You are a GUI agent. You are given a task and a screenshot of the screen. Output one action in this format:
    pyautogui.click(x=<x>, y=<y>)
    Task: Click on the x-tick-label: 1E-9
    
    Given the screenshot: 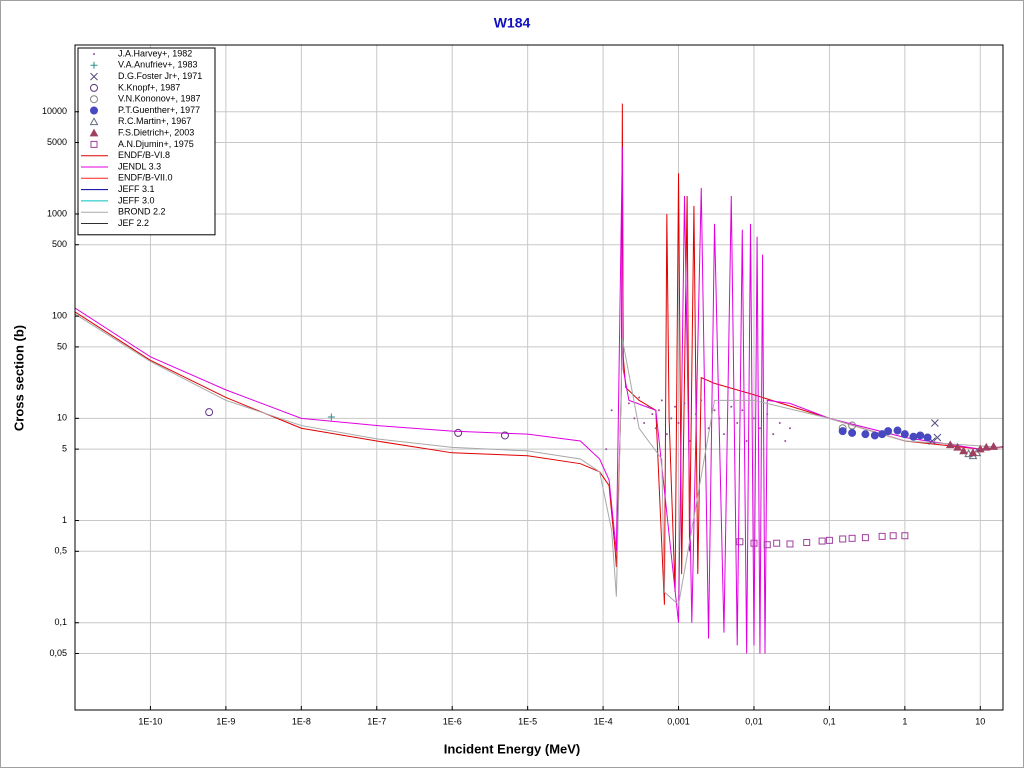 What is the action you would take?
    pyautogui.click(x=225, y=721)
    